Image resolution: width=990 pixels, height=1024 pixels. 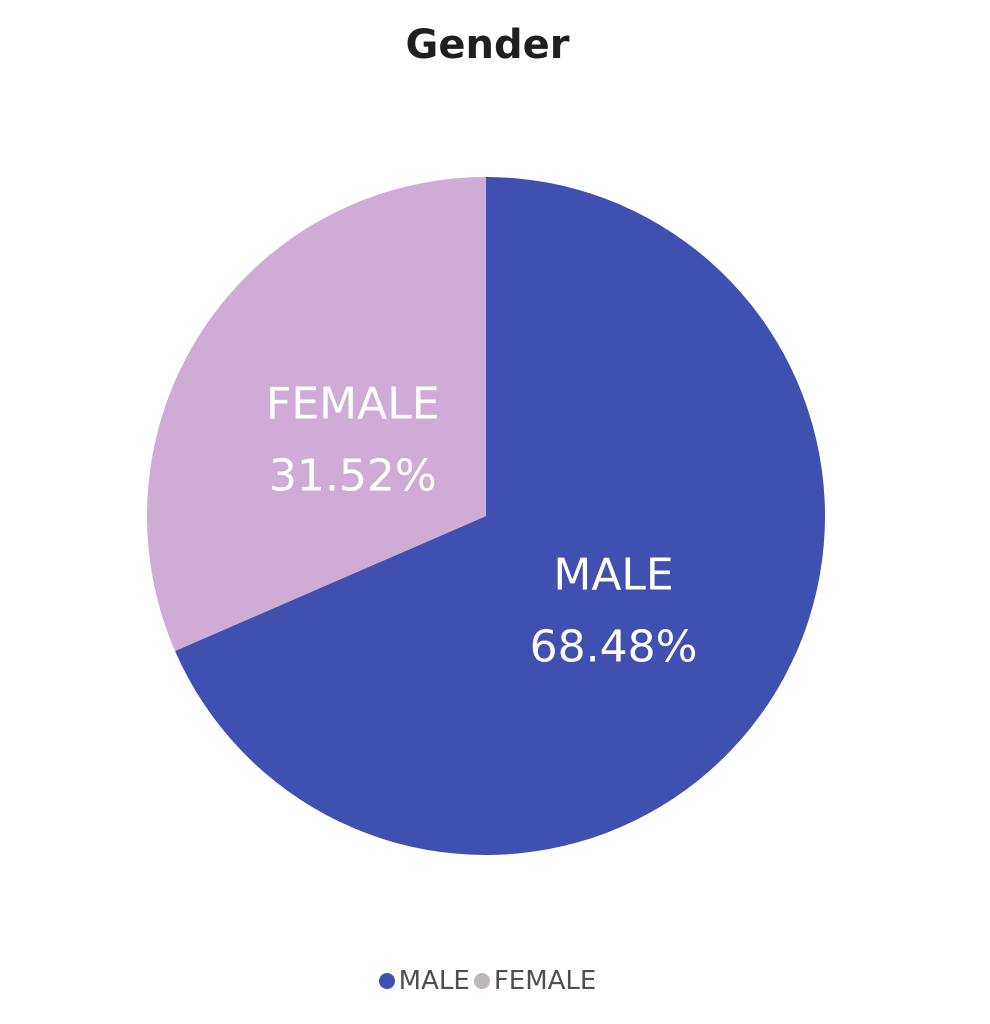 What do you see at coordinates (481, 526) in the screenshot?
I see `pie-labels: MALE 68.48% FEMALE 31.52%` at bounding box center [481, 526].